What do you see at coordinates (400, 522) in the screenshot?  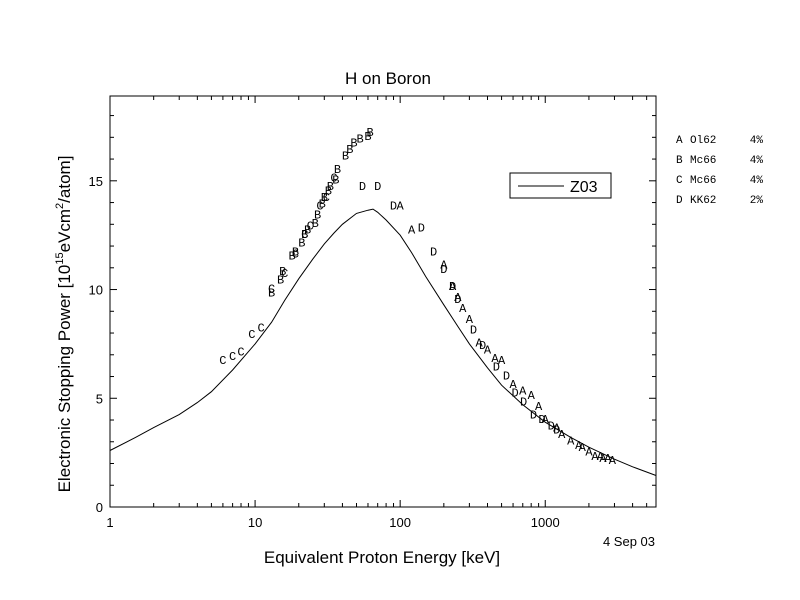 I see `x-tick-label: 100` at bounding box center [400, 522].